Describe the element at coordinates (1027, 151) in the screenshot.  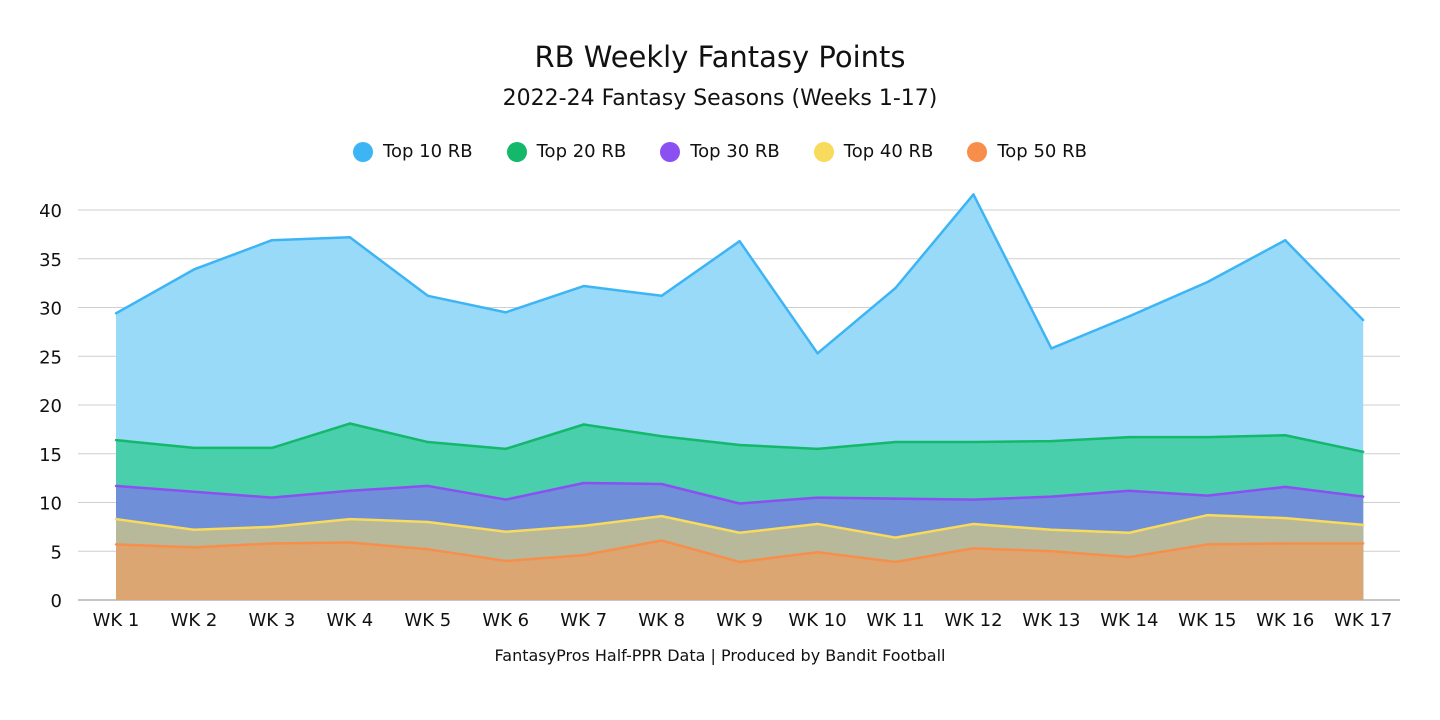
I see `legend-item: Top 50 RB` at that location.